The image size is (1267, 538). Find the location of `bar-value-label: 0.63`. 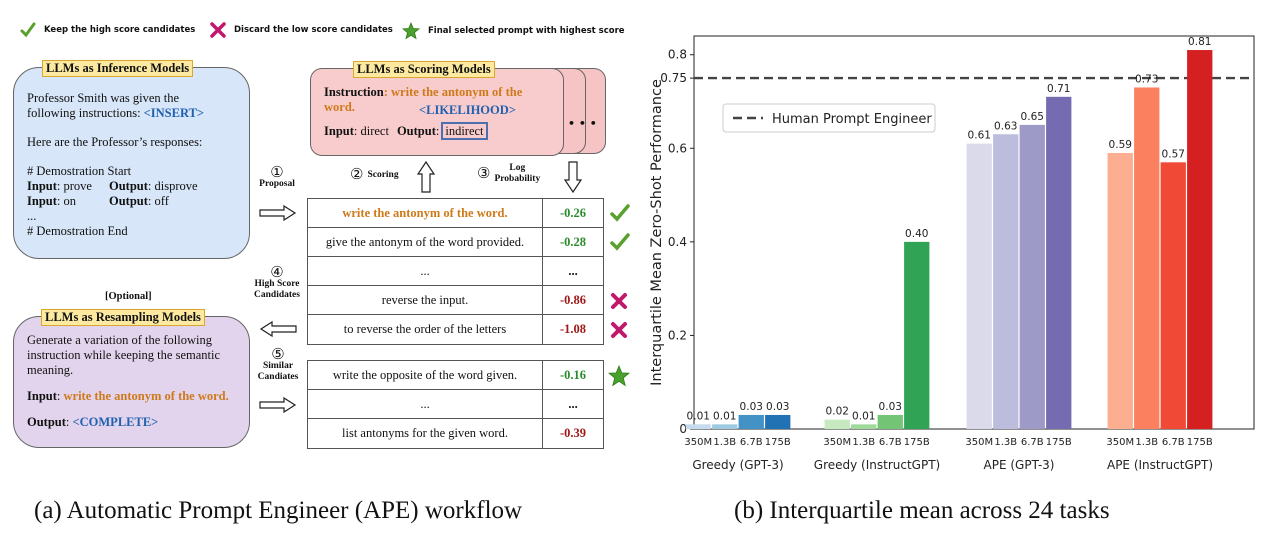

bar-value-label: 0.63 is located at coordinates (1005, 126).